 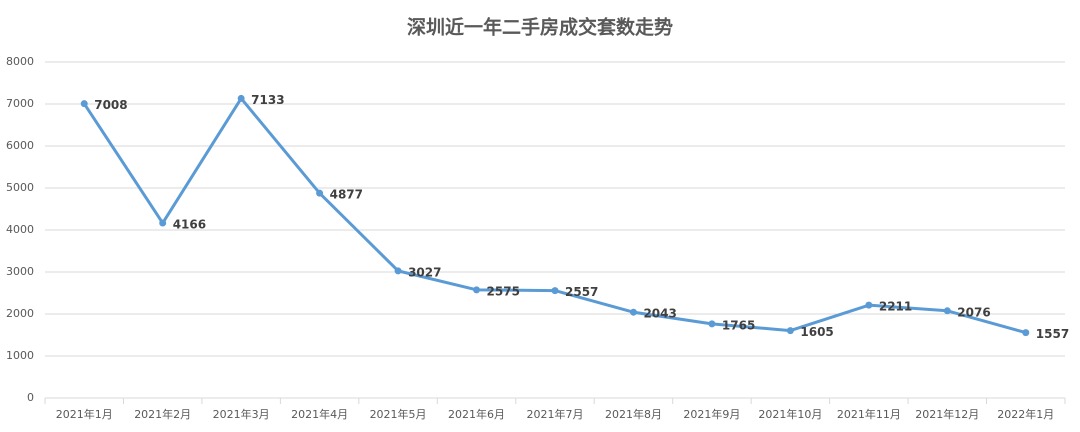 What do you see at coordinates (162, 414) in the screenshot?
I see `x-tick-label: 2021年2月` at bounding box center [162, 414].